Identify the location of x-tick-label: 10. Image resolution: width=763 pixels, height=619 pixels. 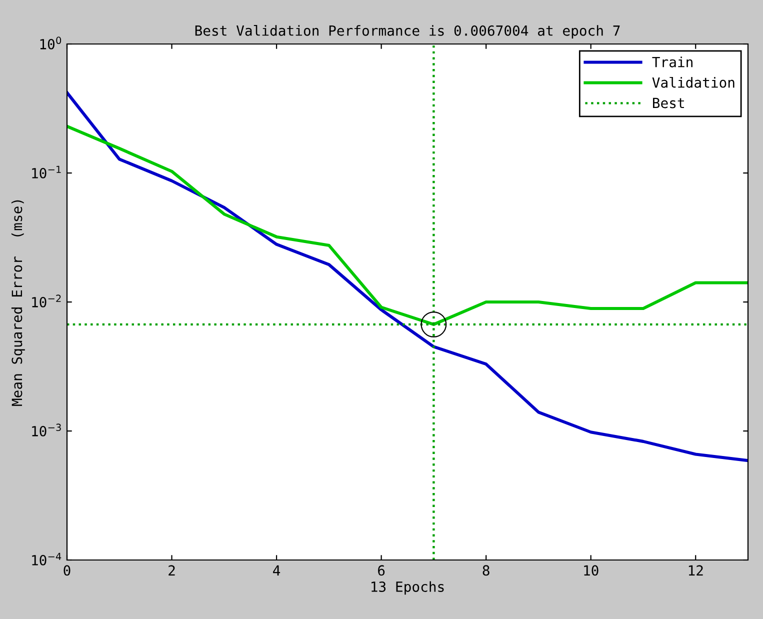
(591, 570).